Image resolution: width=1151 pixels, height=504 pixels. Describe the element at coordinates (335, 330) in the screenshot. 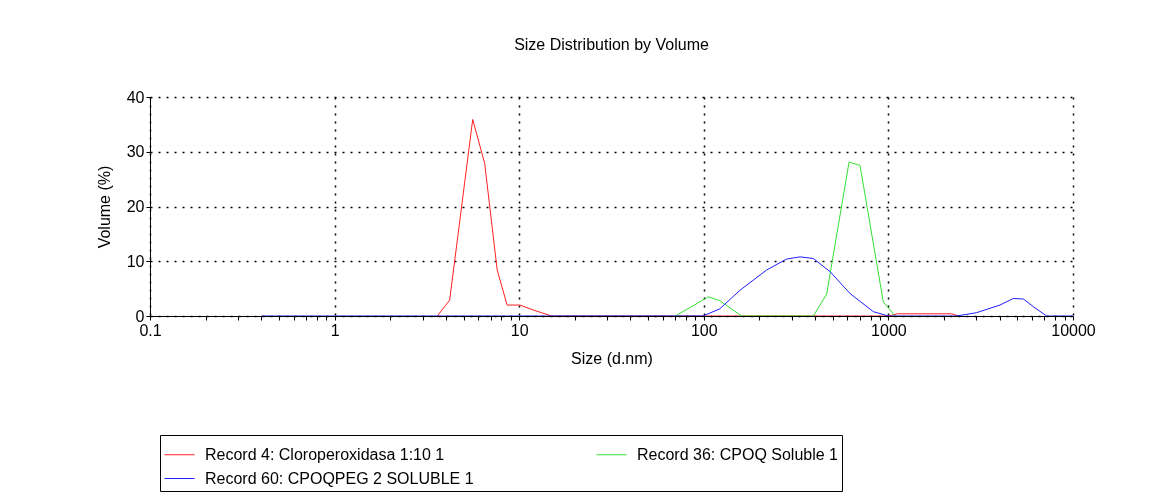

I see `x-tick-label: 1` at that location.